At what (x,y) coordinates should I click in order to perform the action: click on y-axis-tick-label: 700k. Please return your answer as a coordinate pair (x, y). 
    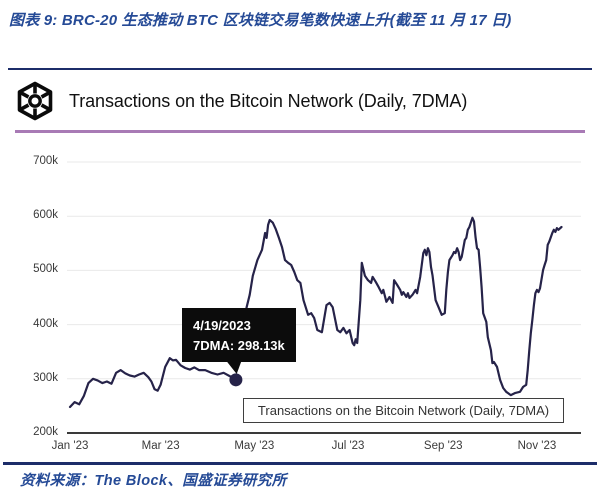
    Looking at the image, I should click on (45, 161).